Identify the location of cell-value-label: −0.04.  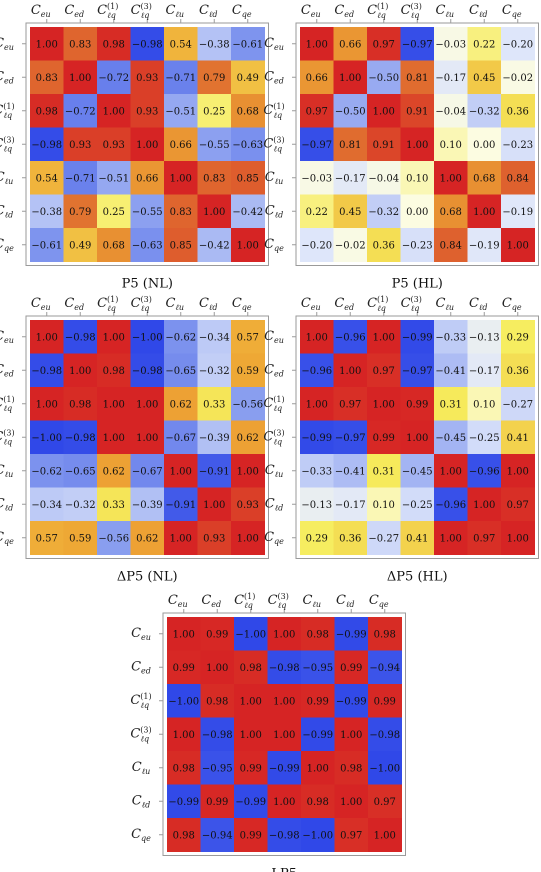
(450, 111).